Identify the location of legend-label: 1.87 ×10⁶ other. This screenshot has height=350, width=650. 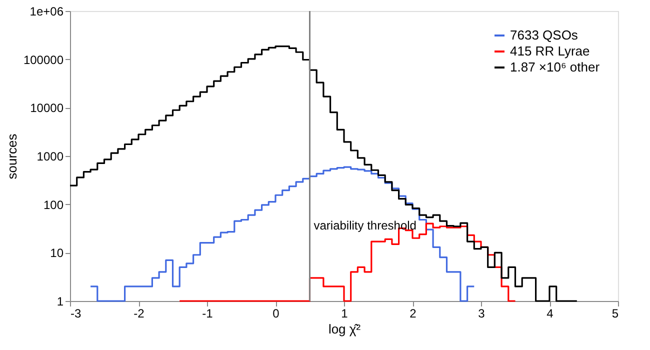
(555, 67).